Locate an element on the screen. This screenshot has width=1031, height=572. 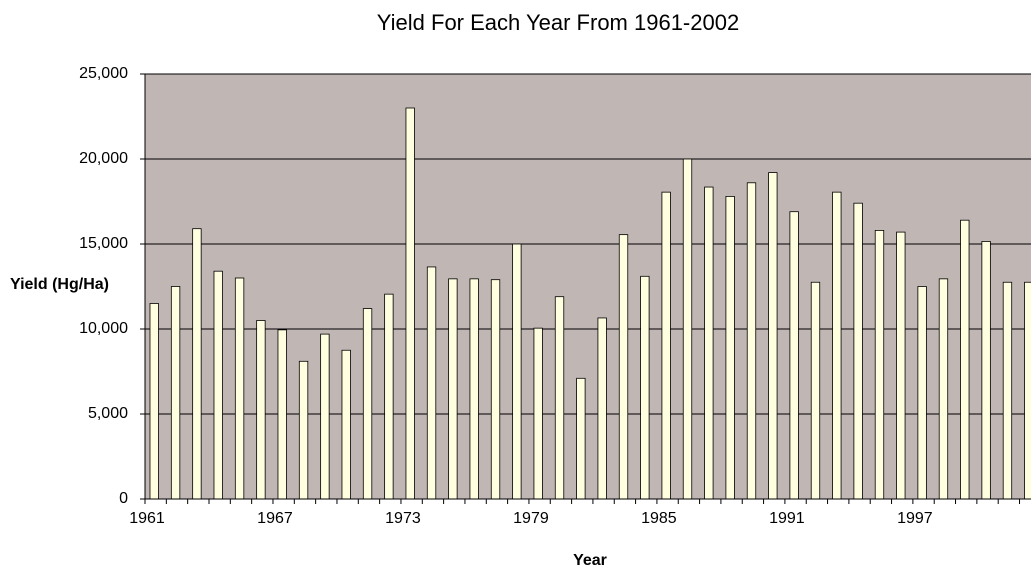
x-tick-label: 1979 is located at coordinates (531, 518).